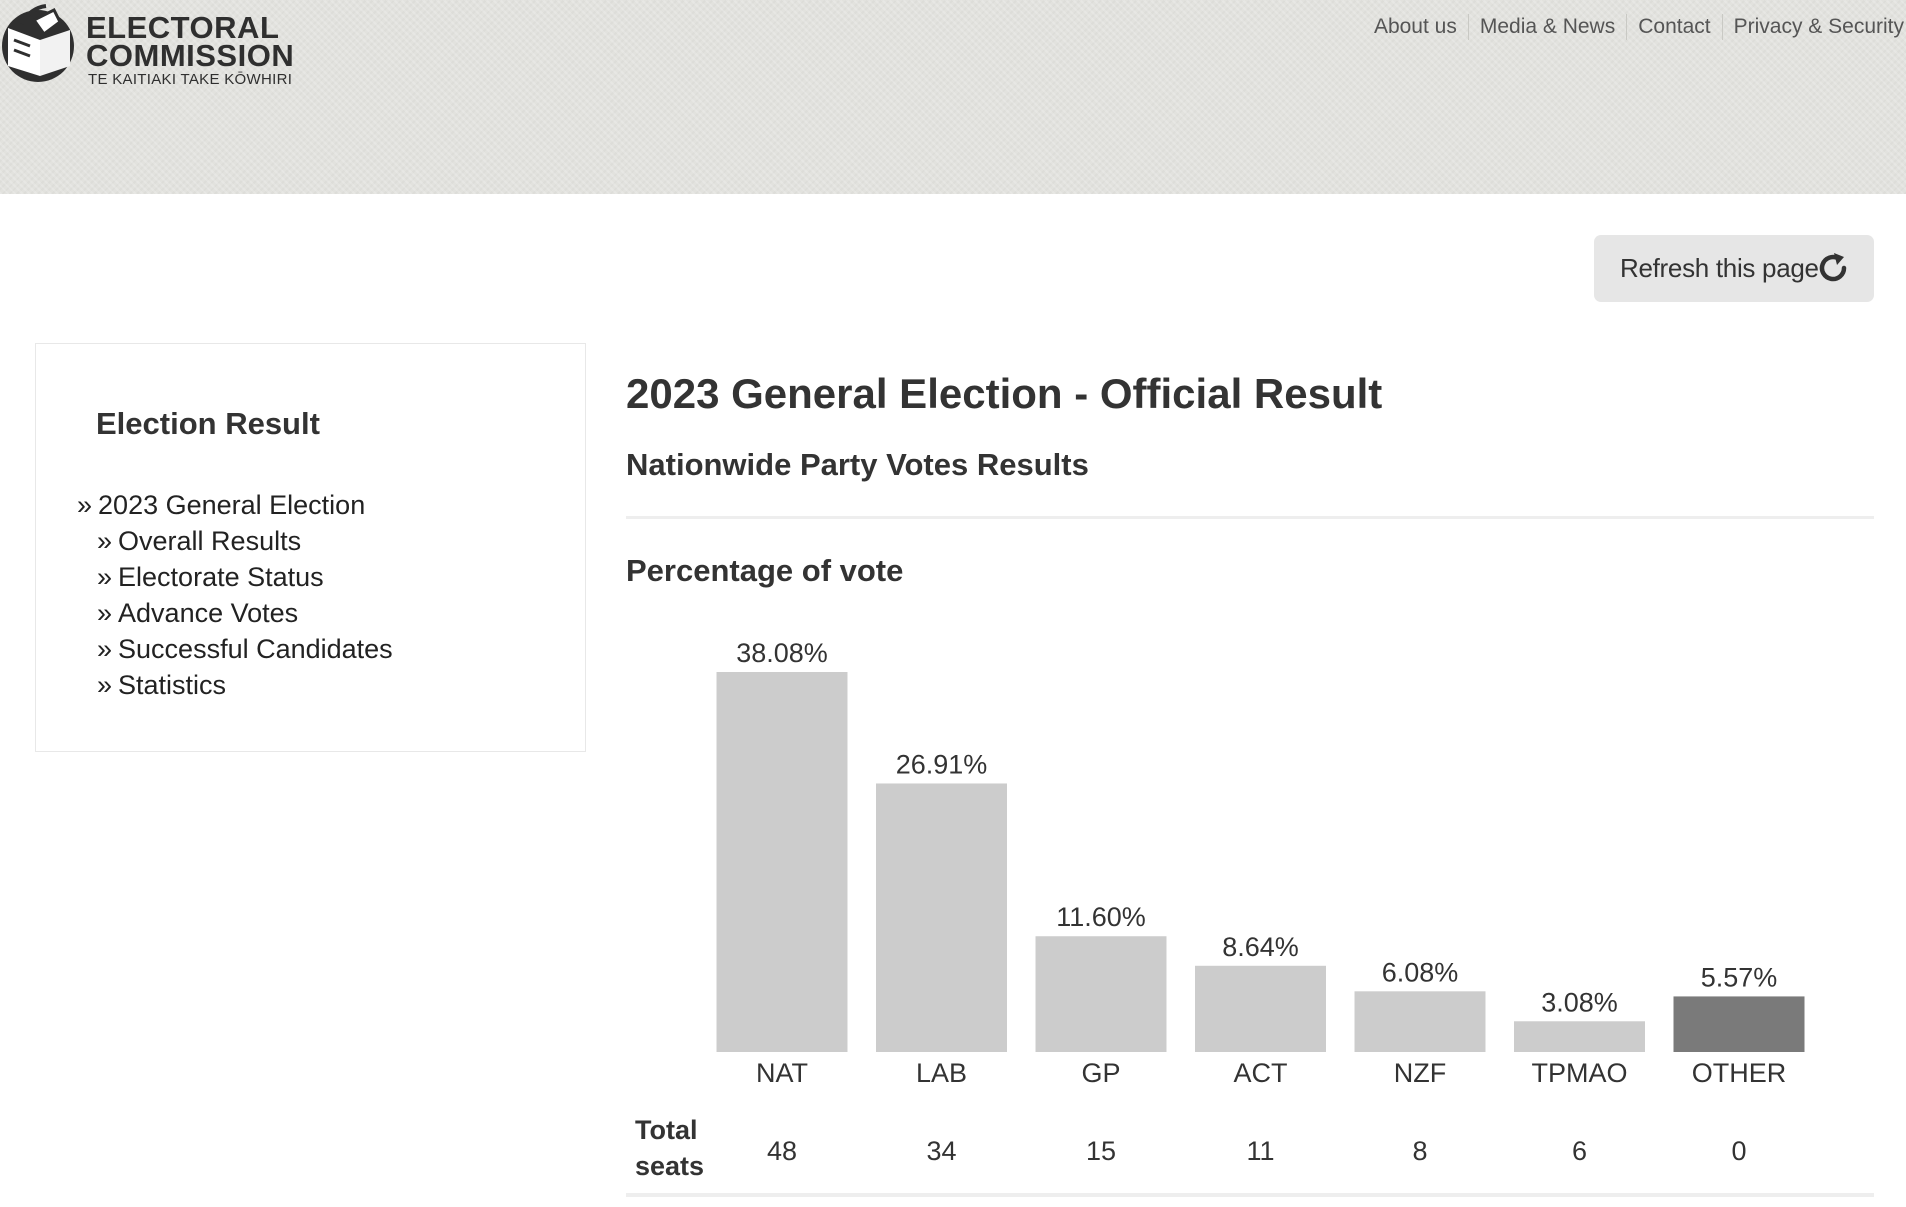 The image size is (1906, 1207). Describe the element at coordinates (190, 55) in the screenshot. I see `logo-text-line2: COMMISSION` at that location.